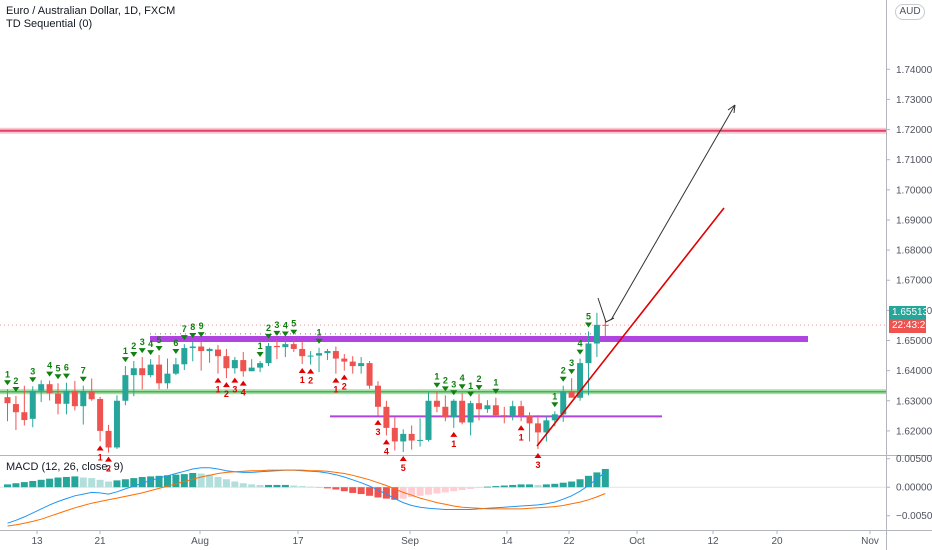 The height and width of the screenshot is (550, 932). What do you see at coordinates (910, 12) in the screenshot?
I see `currency-button: AUD` at bounding box center [910, 12].